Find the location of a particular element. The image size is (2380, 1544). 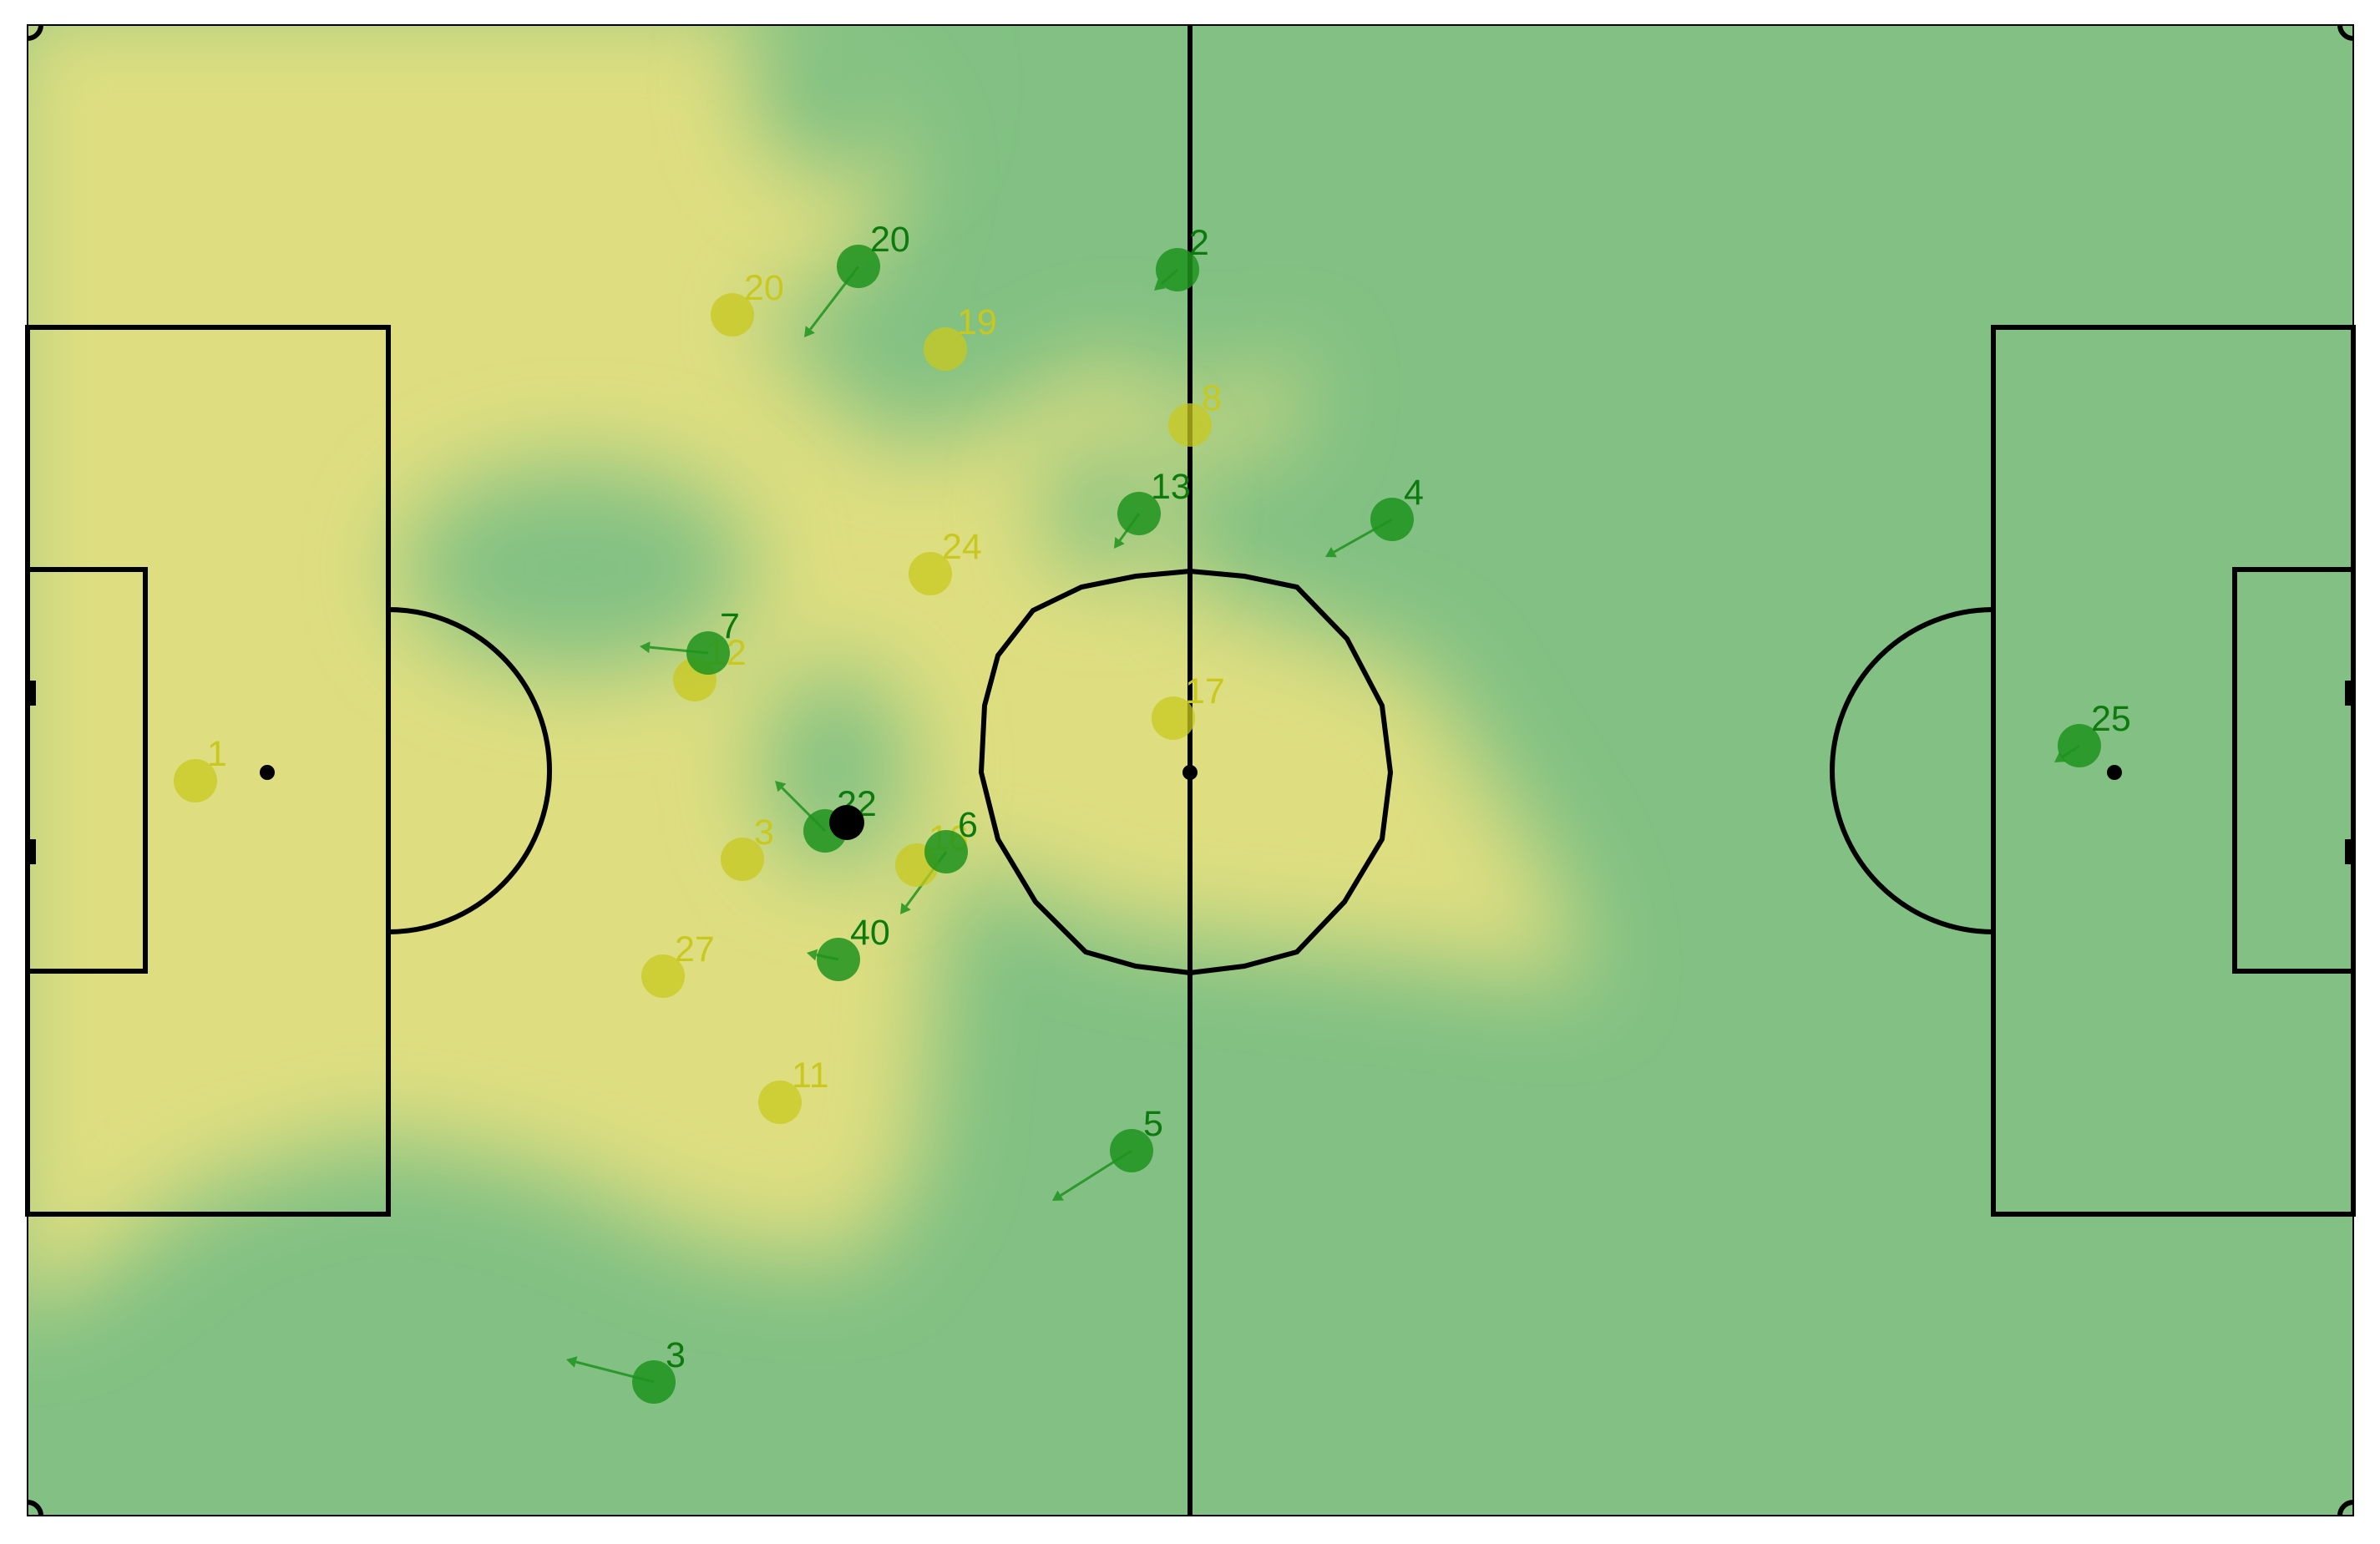

away-player-number: 2 is located at coordinates (1199, 243).